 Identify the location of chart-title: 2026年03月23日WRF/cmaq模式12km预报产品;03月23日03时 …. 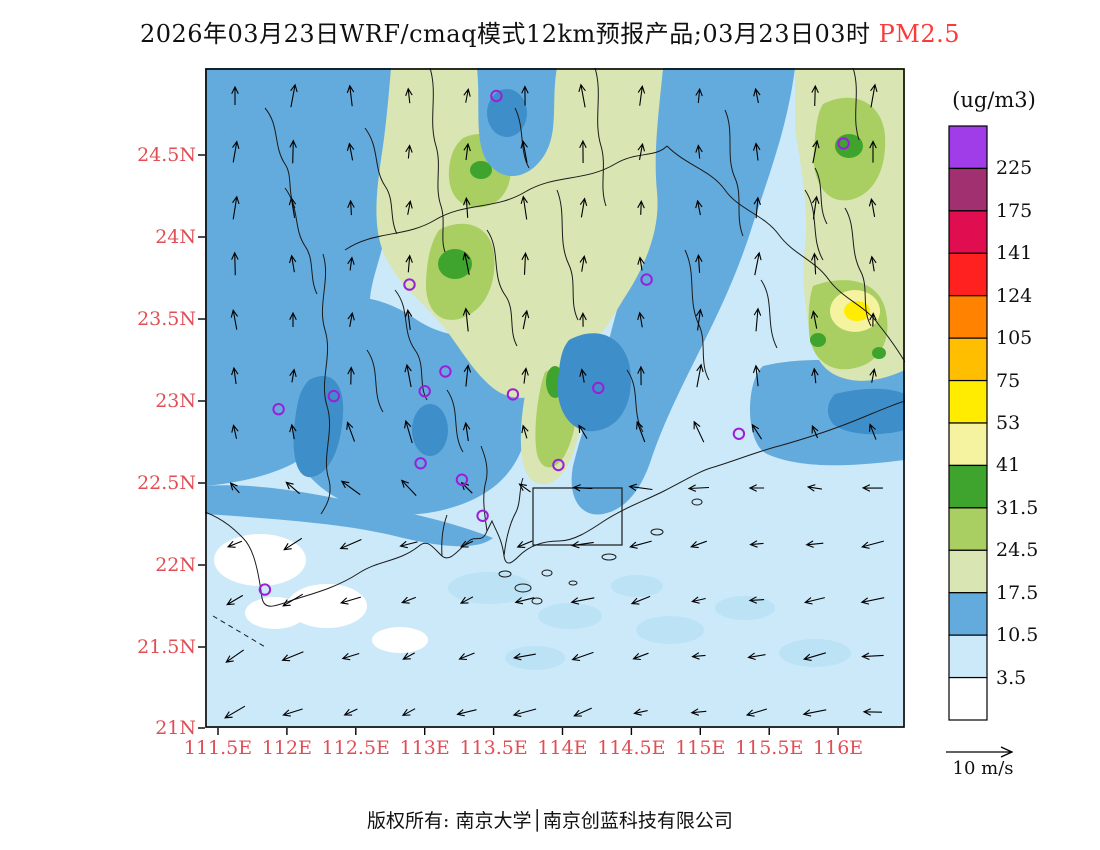
(550, 31).